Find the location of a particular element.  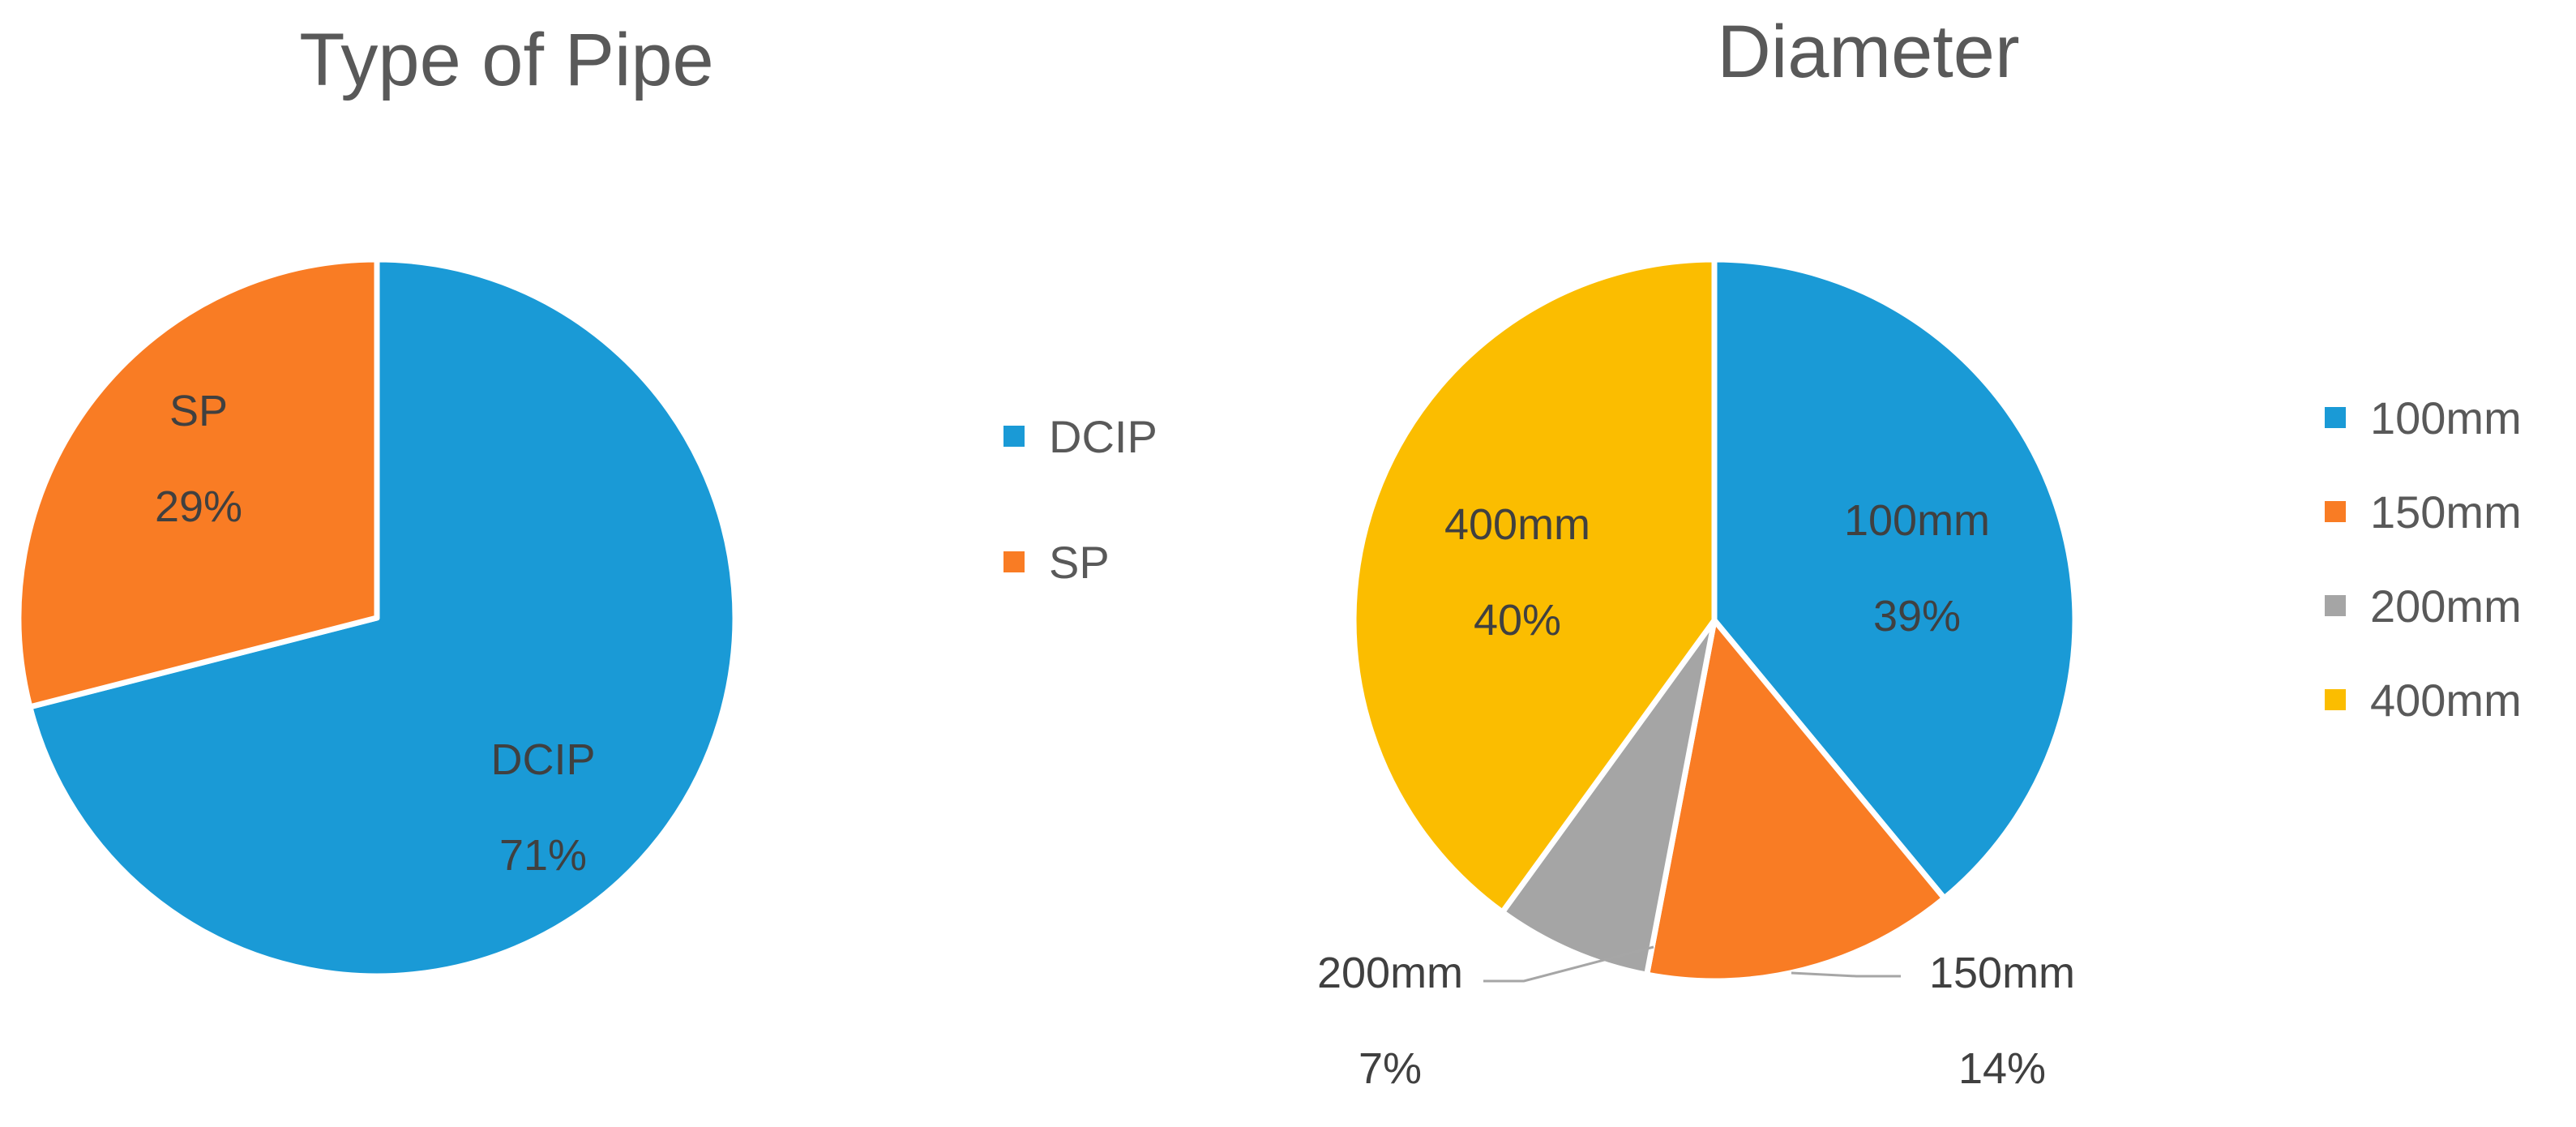

leader-line-150mm is located at coordinates (1846, 974).